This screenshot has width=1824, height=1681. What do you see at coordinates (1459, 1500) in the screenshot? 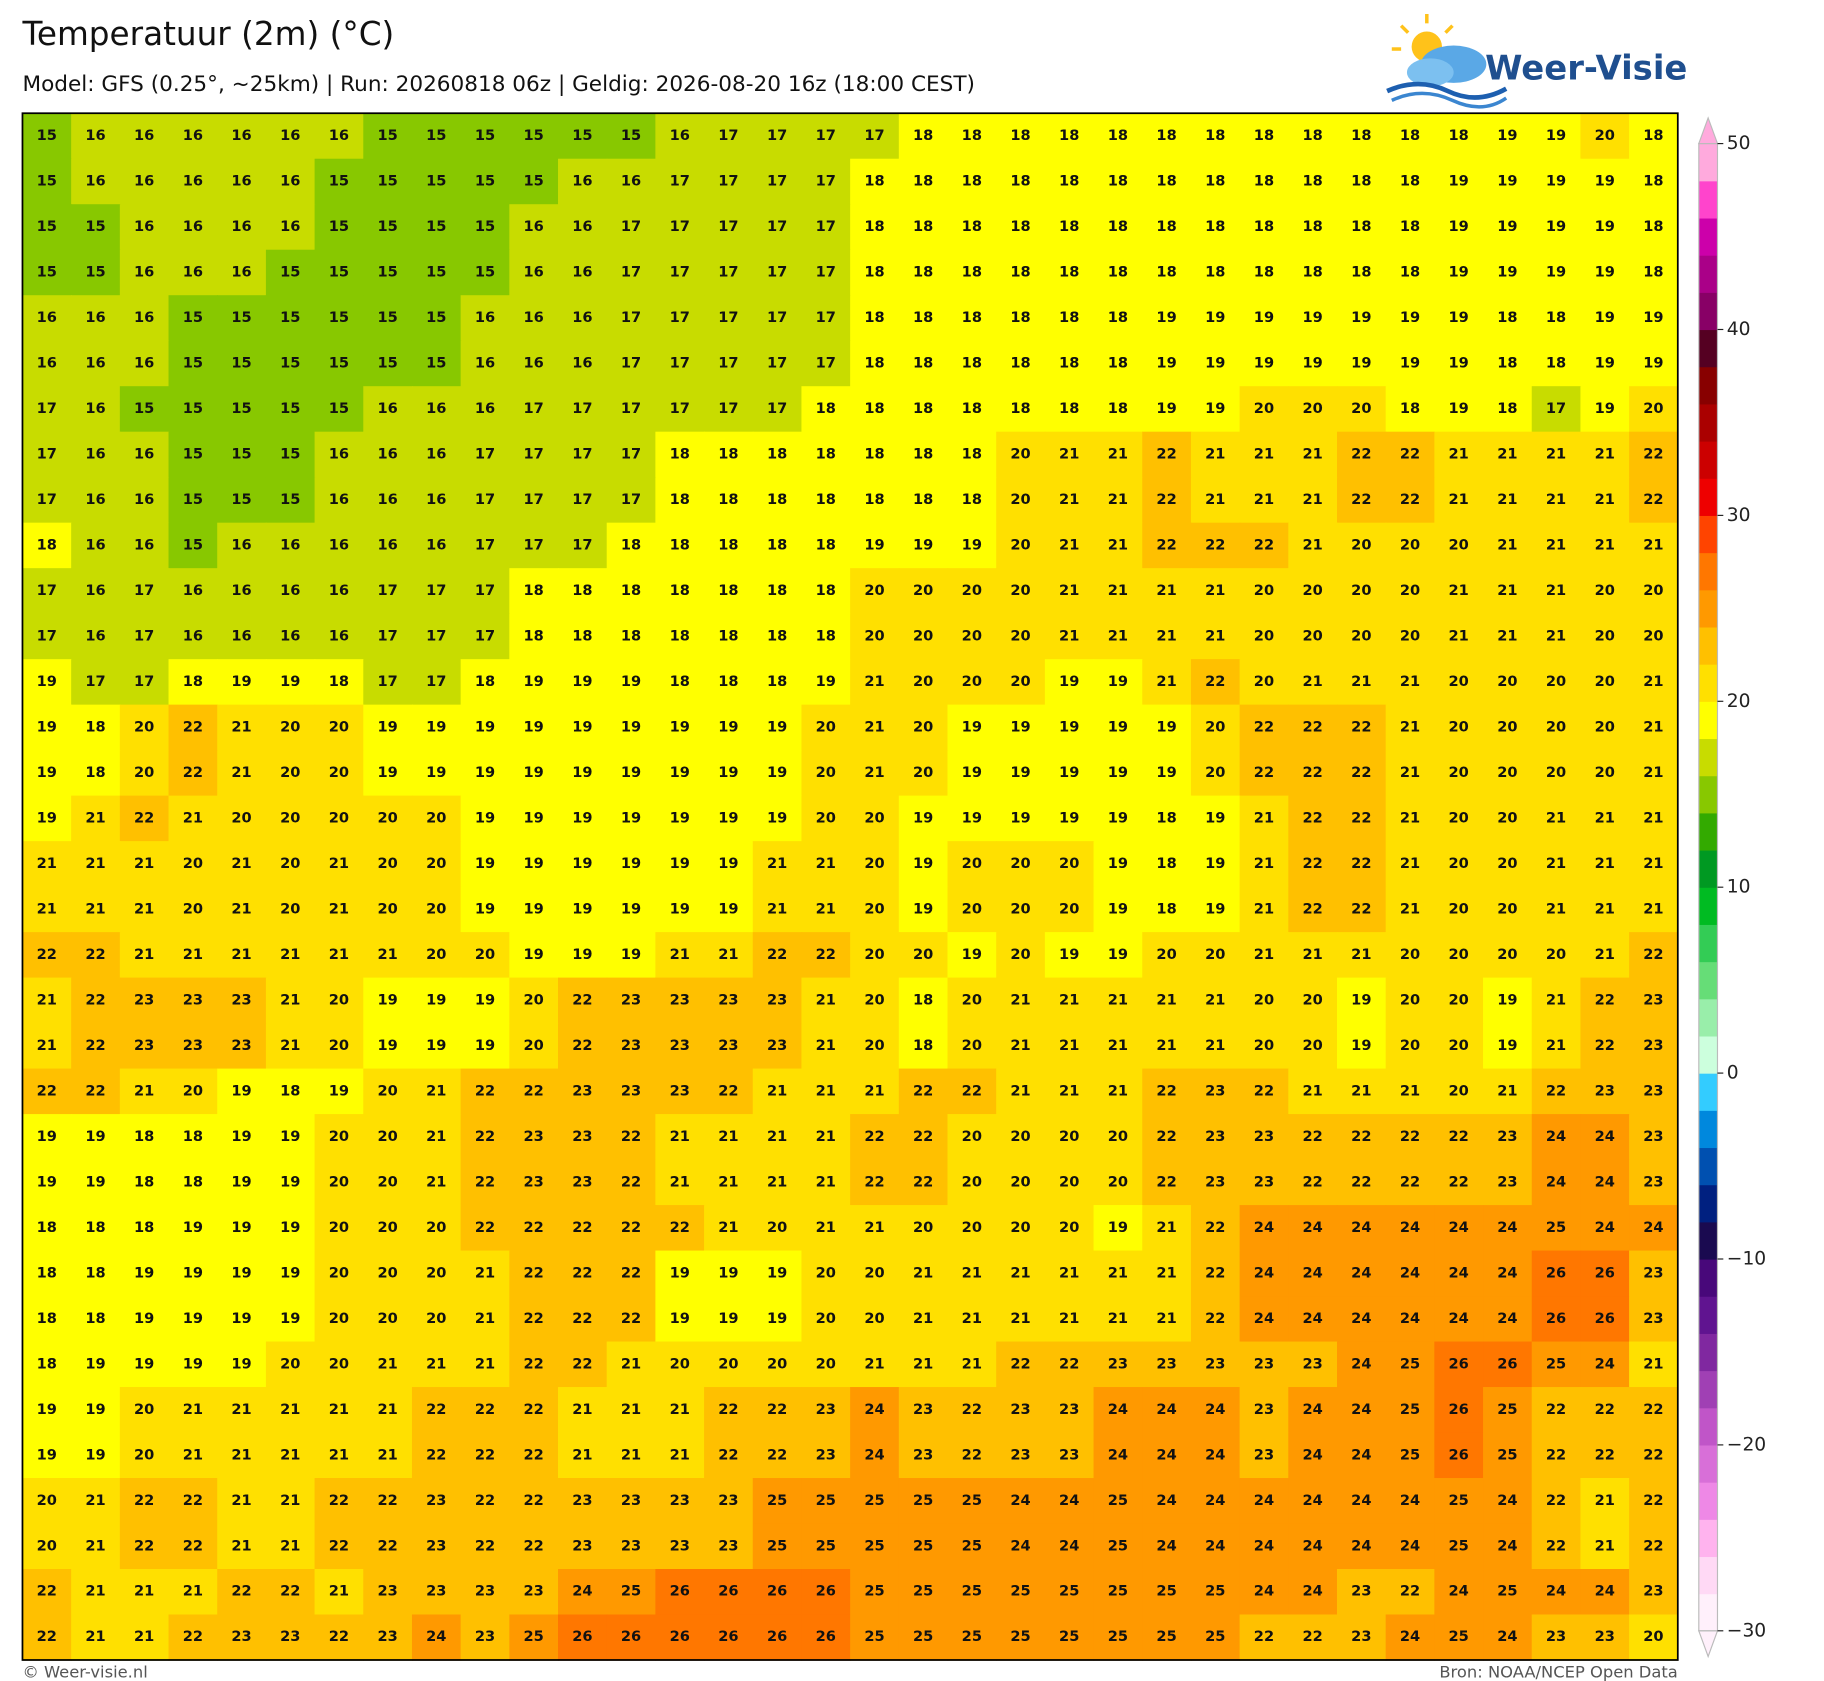
I see `temperature-label: 25` at bounding box center [1459, 1500].